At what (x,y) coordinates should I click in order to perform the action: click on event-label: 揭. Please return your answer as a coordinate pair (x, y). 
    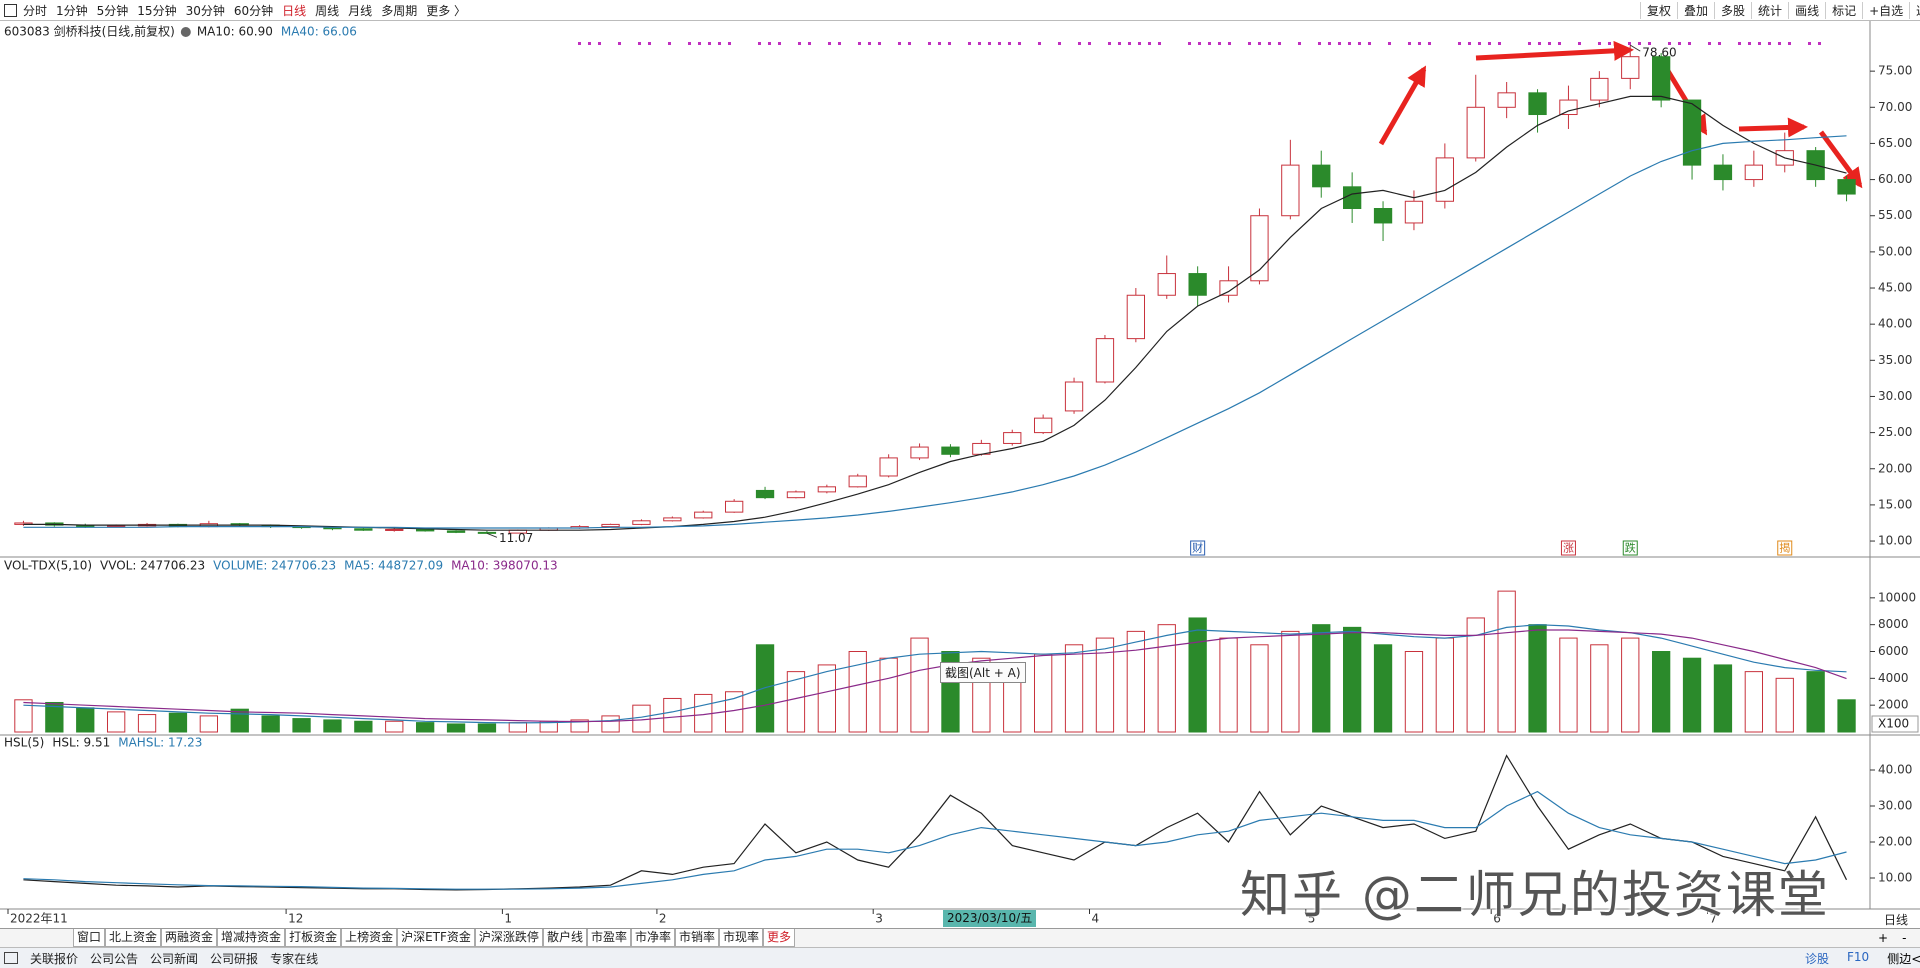
    Looking at the image, I should click on (1784, 548).